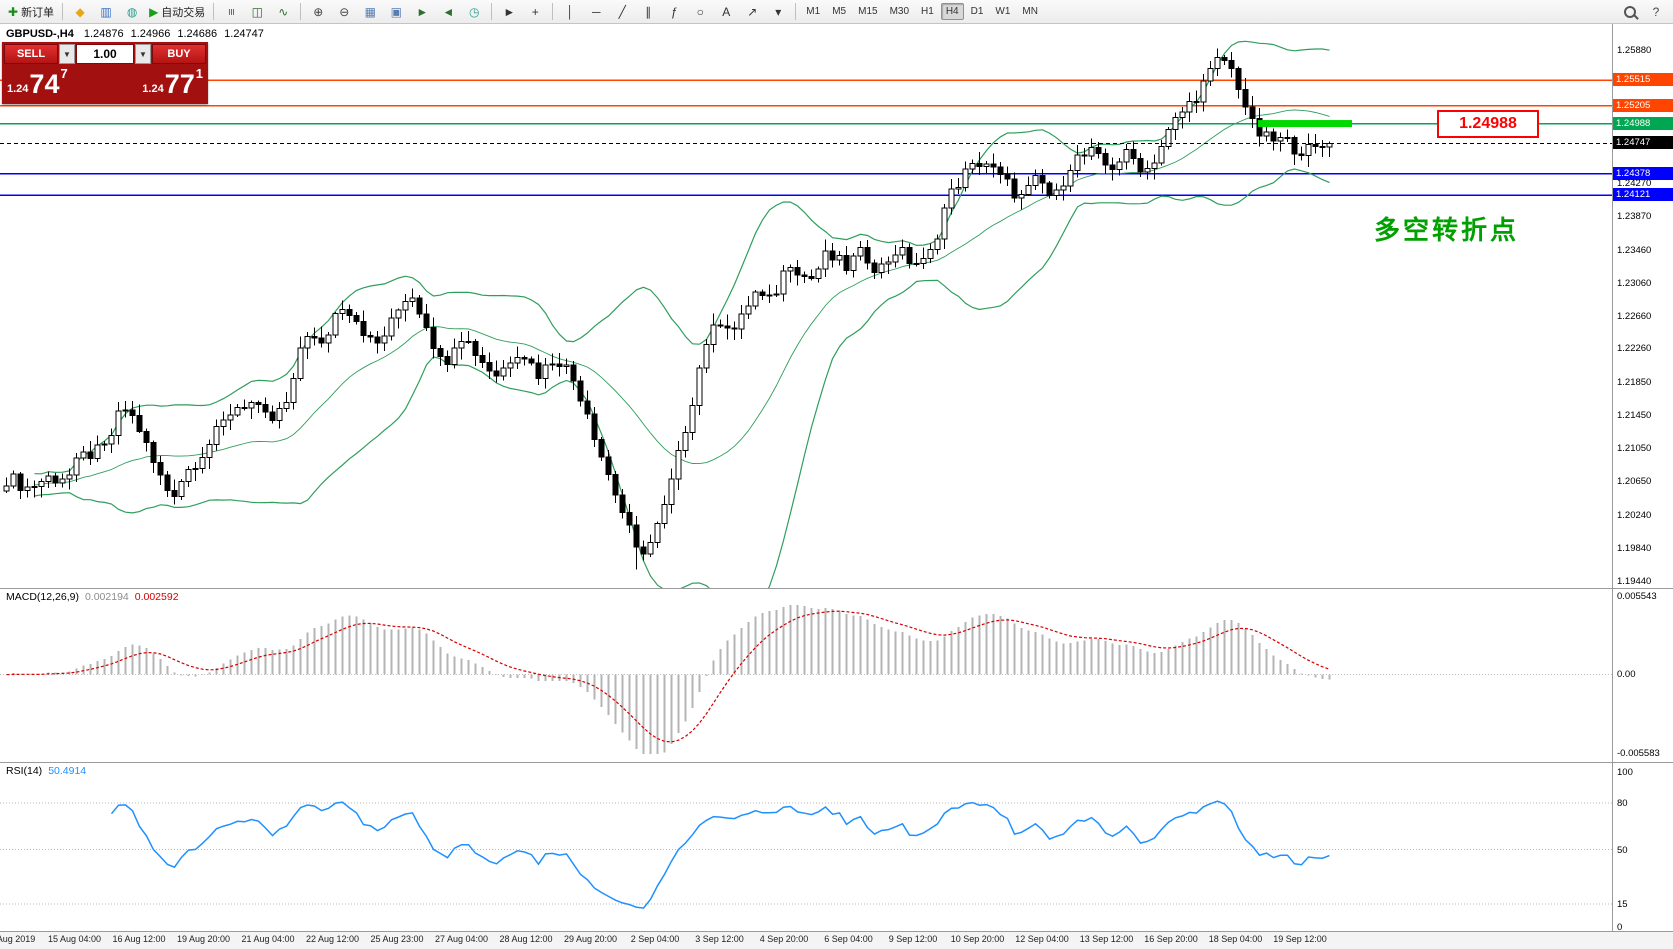 Image resolution: width=1673 pixels, height=949 pixels. I want to click on timeframe-button-h1: H1, so click(927, 11).